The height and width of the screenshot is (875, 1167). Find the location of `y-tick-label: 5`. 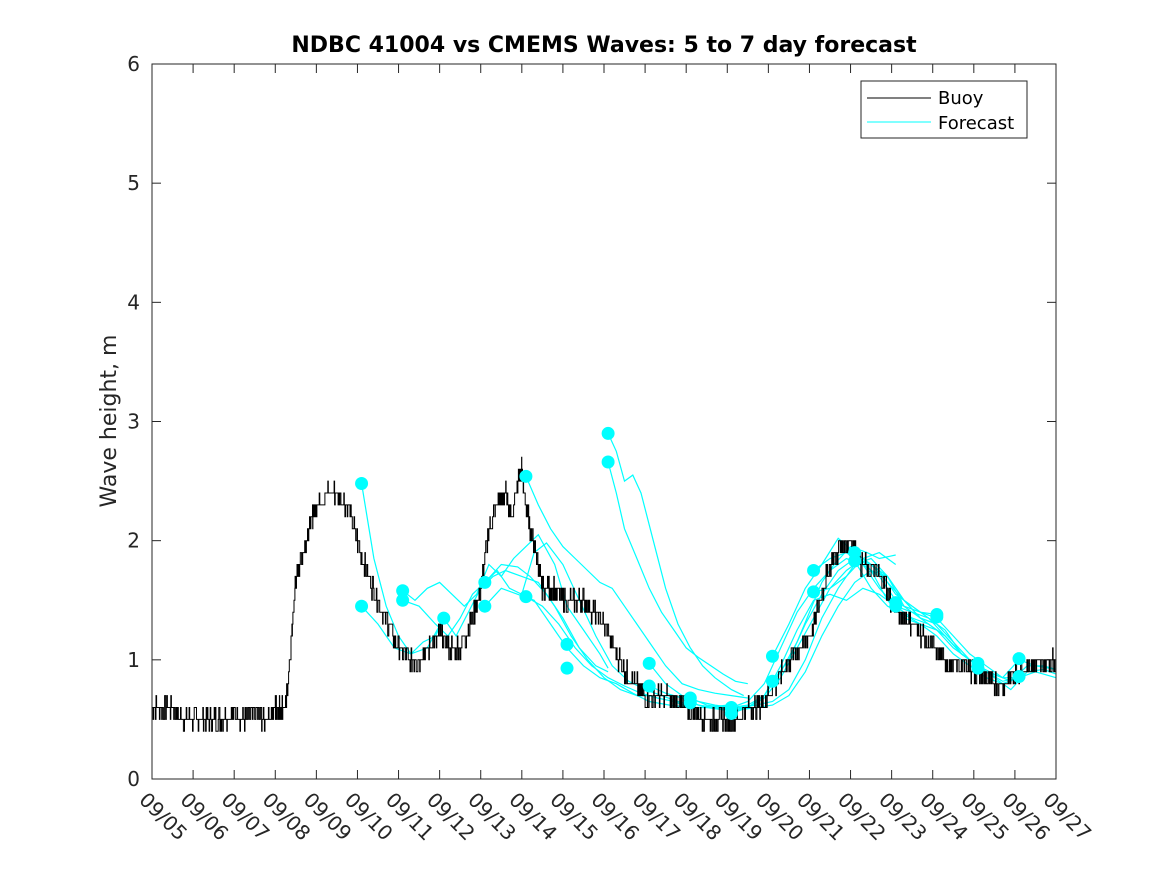

y-tick-label: 5 is located at coordinates (133, 183).